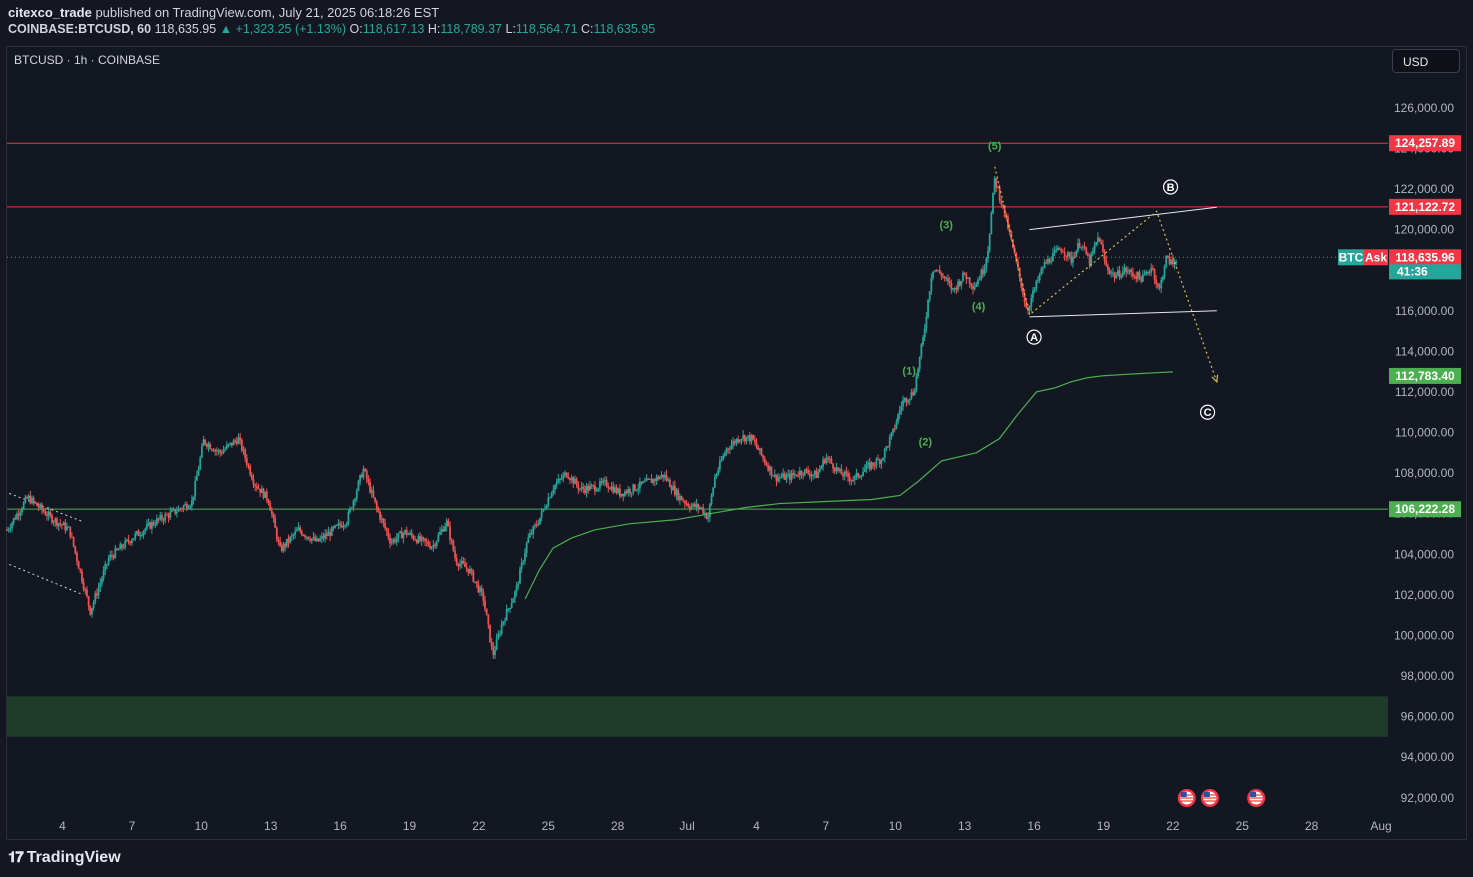 The width and height of the screenshot is (1473, 877). What do you see at coordinates (1351, 257) in the screenshot?
I see `symbol-tag-label: BTC` at bounding box center [1351, 257].